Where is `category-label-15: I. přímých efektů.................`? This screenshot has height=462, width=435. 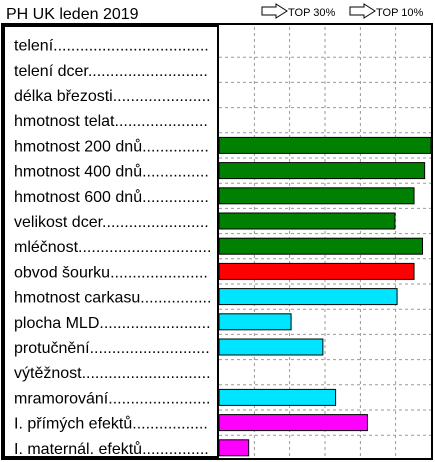 category-label-15: I. přímých efektů................. is located at coordinates (111, 424).